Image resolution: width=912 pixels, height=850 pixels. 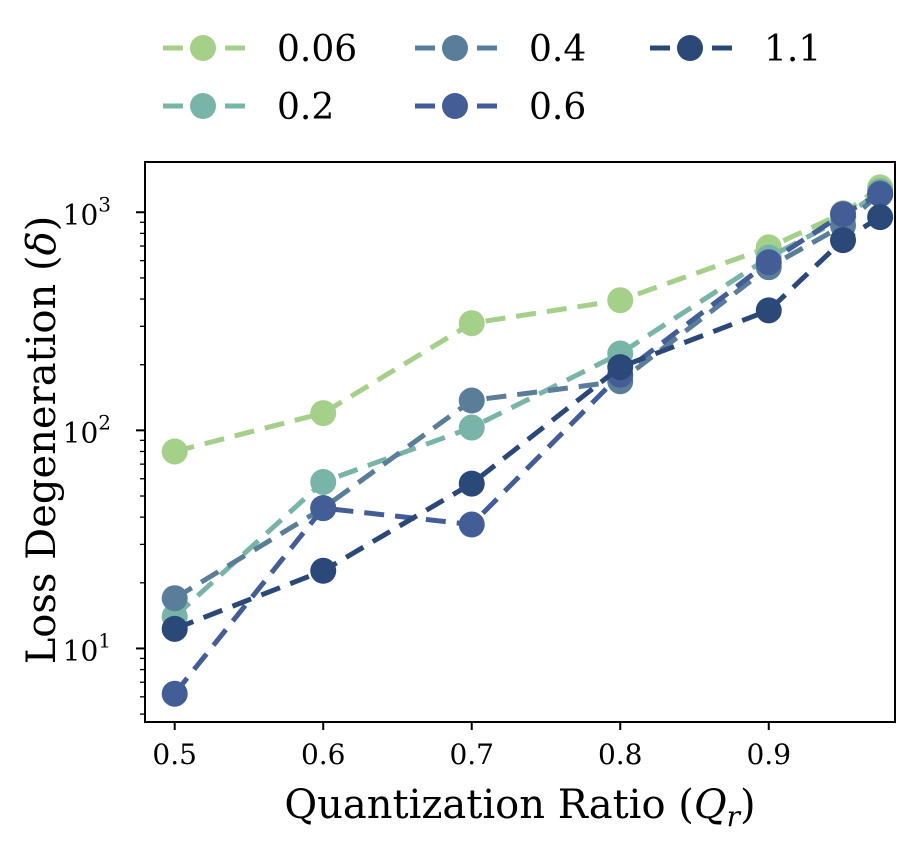 I want to click on y-axis: 10¹ 10² 10³, so click(x=104, y=429).